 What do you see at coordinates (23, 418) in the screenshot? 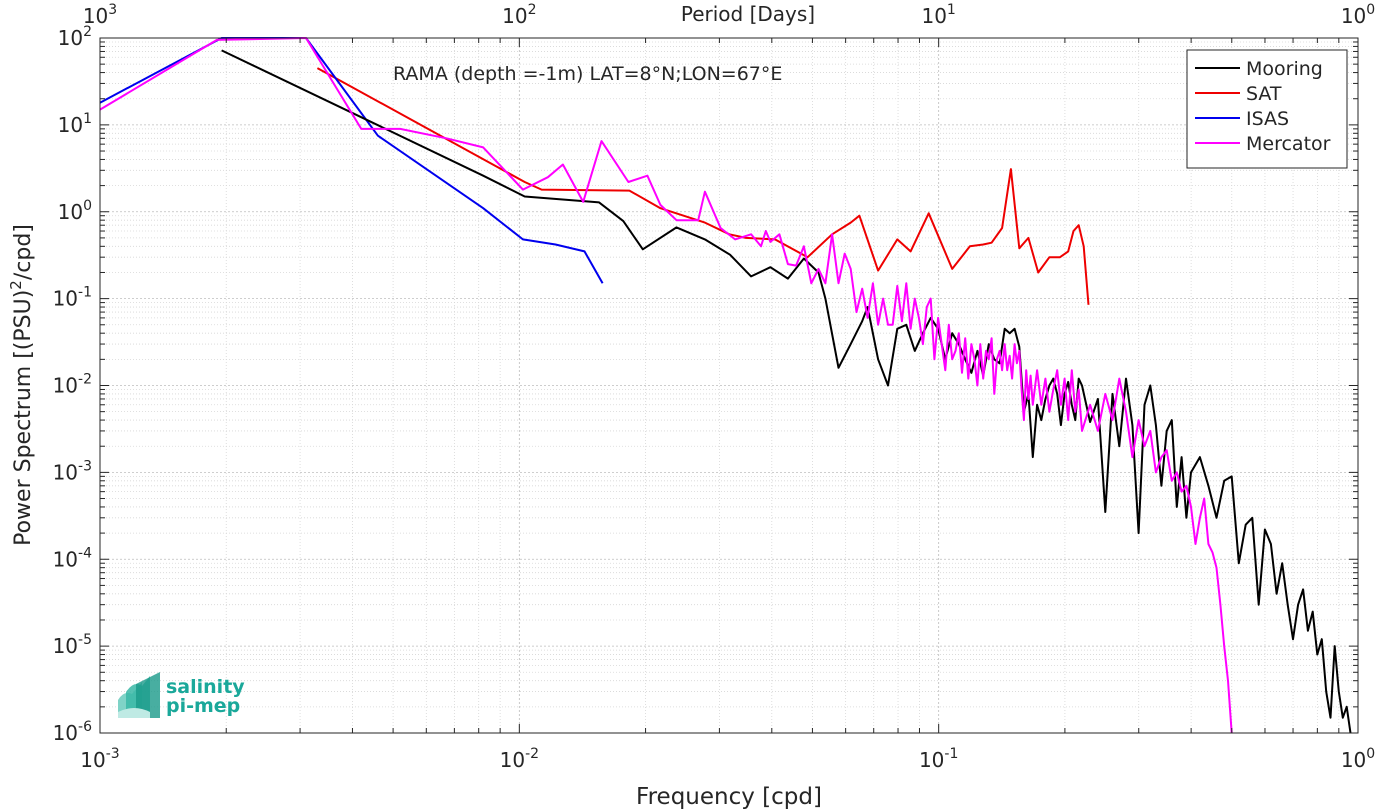
I see `y-label-main: Power Spectrum [(PSU)` at bounding box center [23, 418].